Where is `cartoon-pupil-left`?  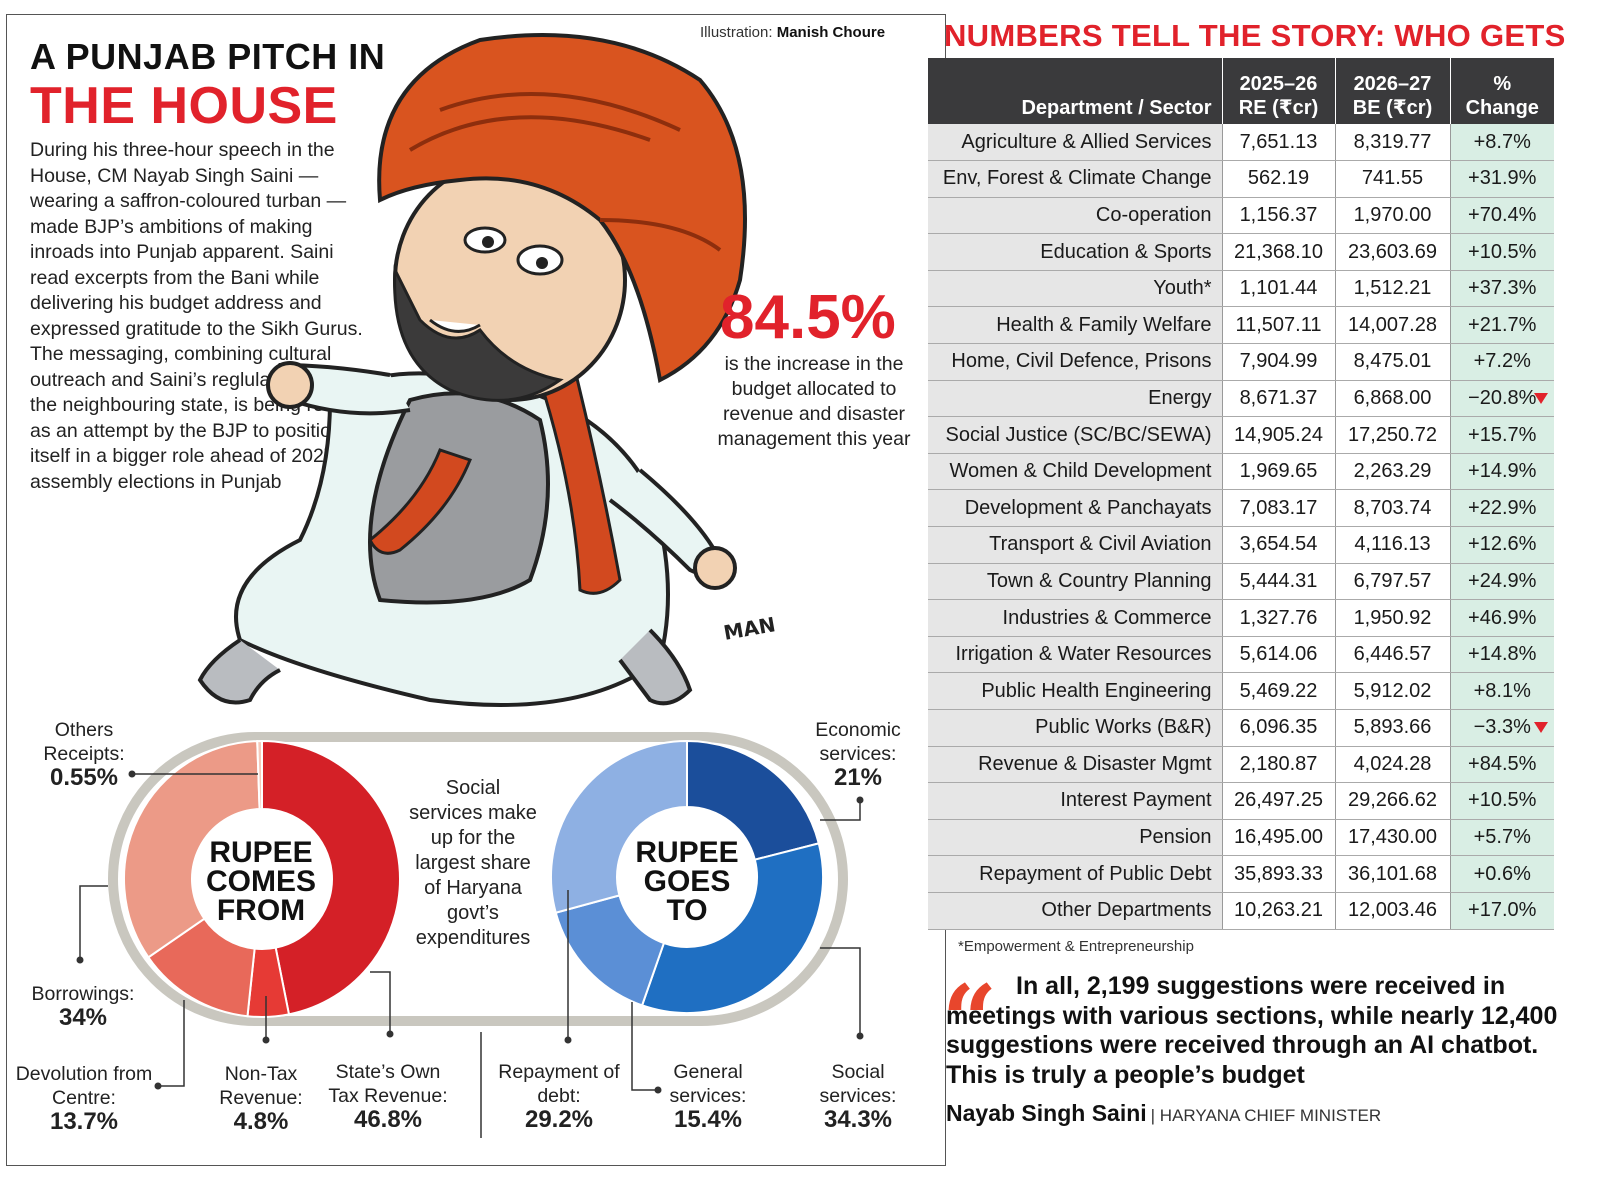 cartoon-pupil-left is located at coordinates (488, 242).